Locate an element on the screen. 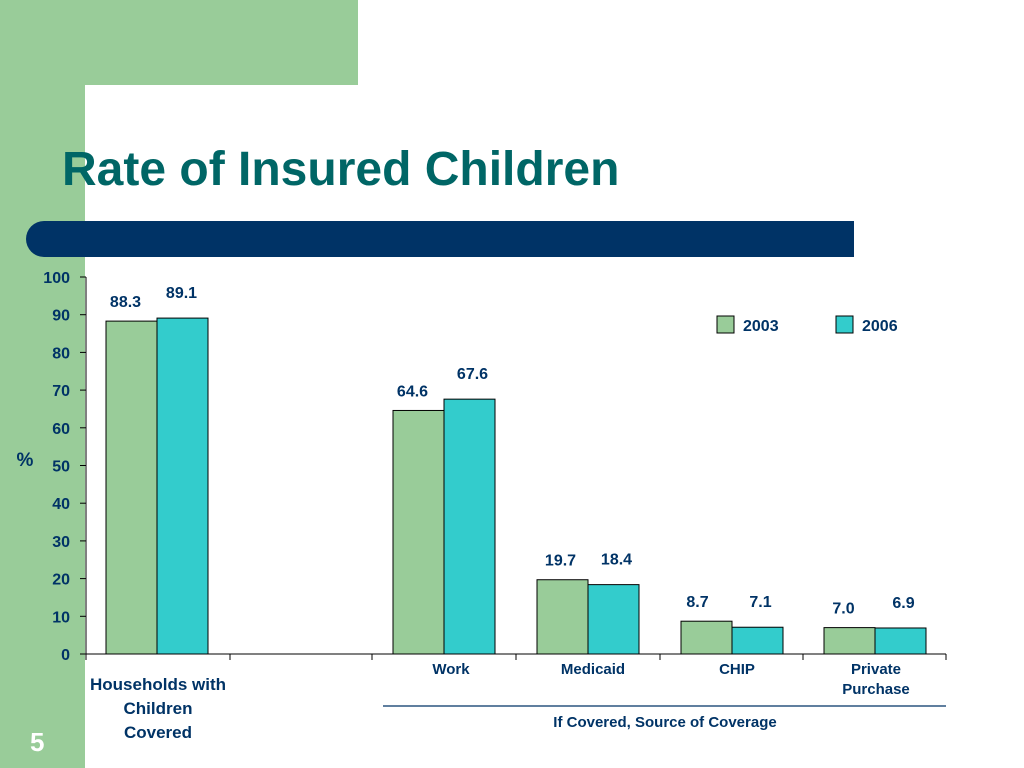 Image resolution: width=1024 pixels, height=768 pixels. legend-swatch-2006 is located at coordinates (844, 324).